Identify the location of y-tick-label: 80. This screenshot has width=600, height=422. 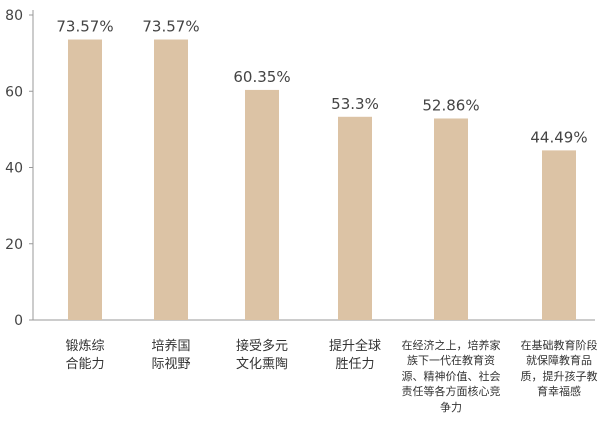
(14, 16).